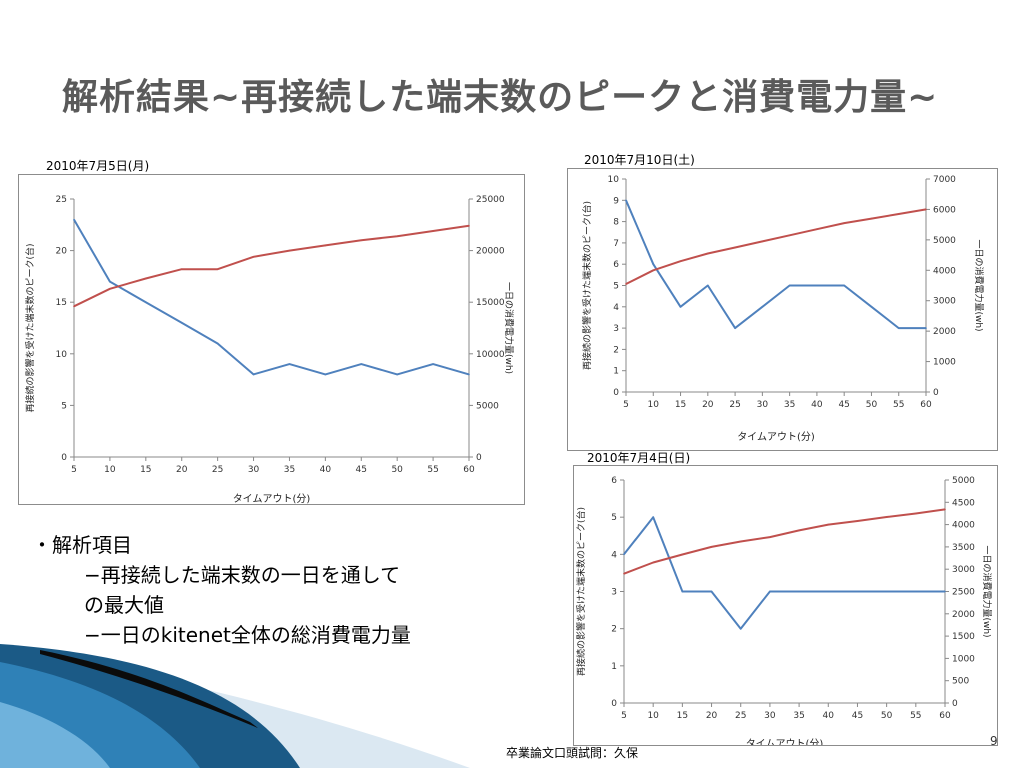 The image size is (1024, 768). What do you see at coordinates (64, 406) in the screenshot?
I see `chart1-left-tick-label: 5` at bounding box center [64, 406].